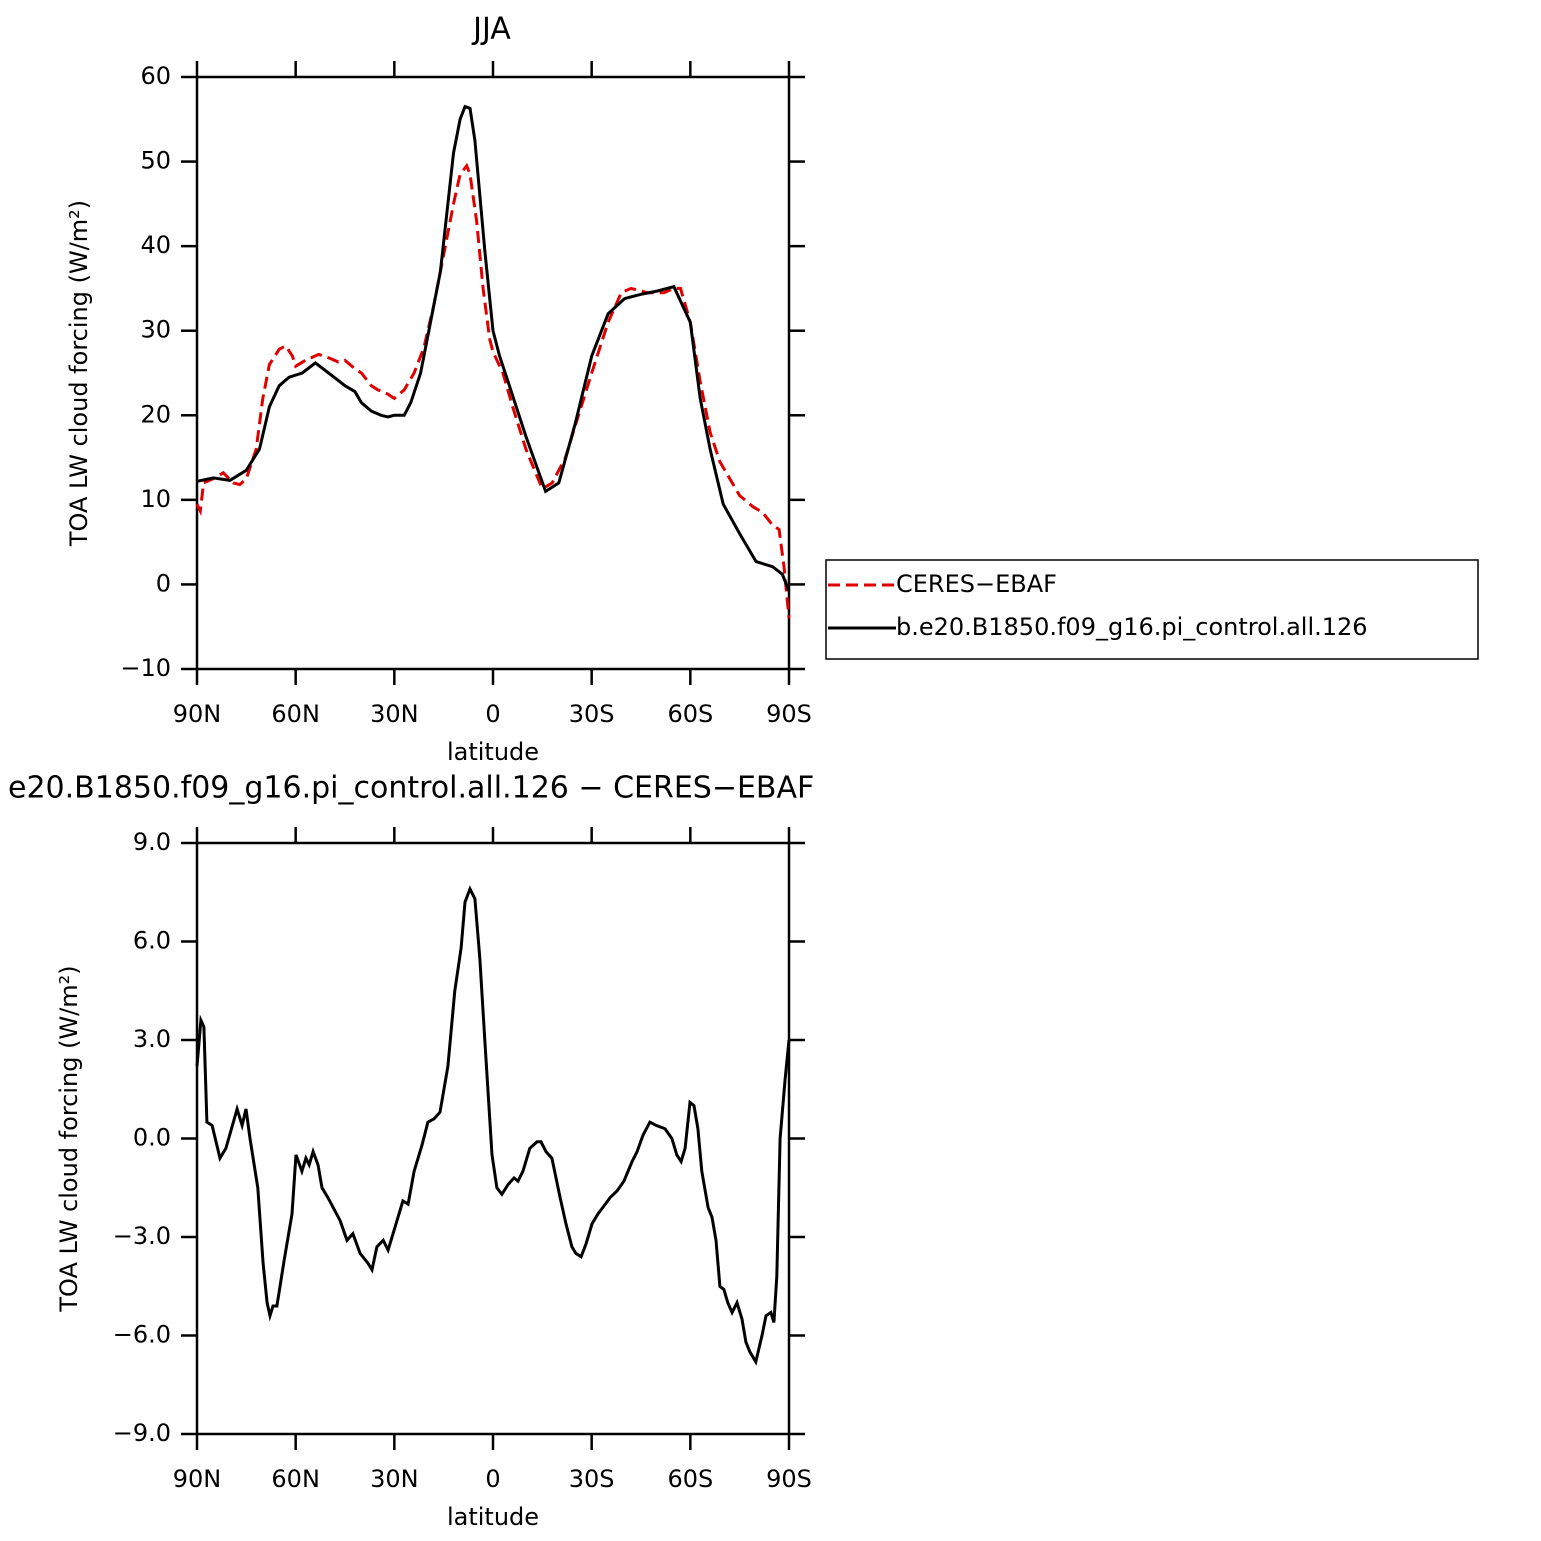 Image resolution: width=1541 pixels, height=1541 pixels. Describe the element at coordinates (152, 941) in the screenshot. I see `y-tick-label: 6.0` at that location.